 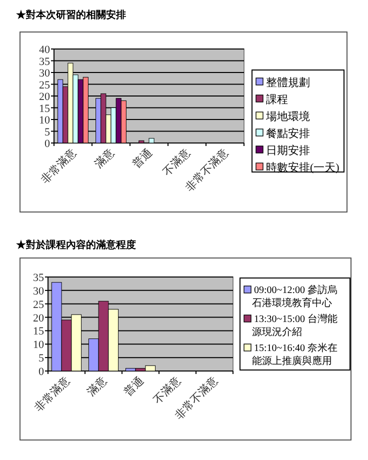 What do you see at coordinates (288, 133) in the screenshot?
I see `legend-label: 餐點安排` at bounding box center [288, 133].